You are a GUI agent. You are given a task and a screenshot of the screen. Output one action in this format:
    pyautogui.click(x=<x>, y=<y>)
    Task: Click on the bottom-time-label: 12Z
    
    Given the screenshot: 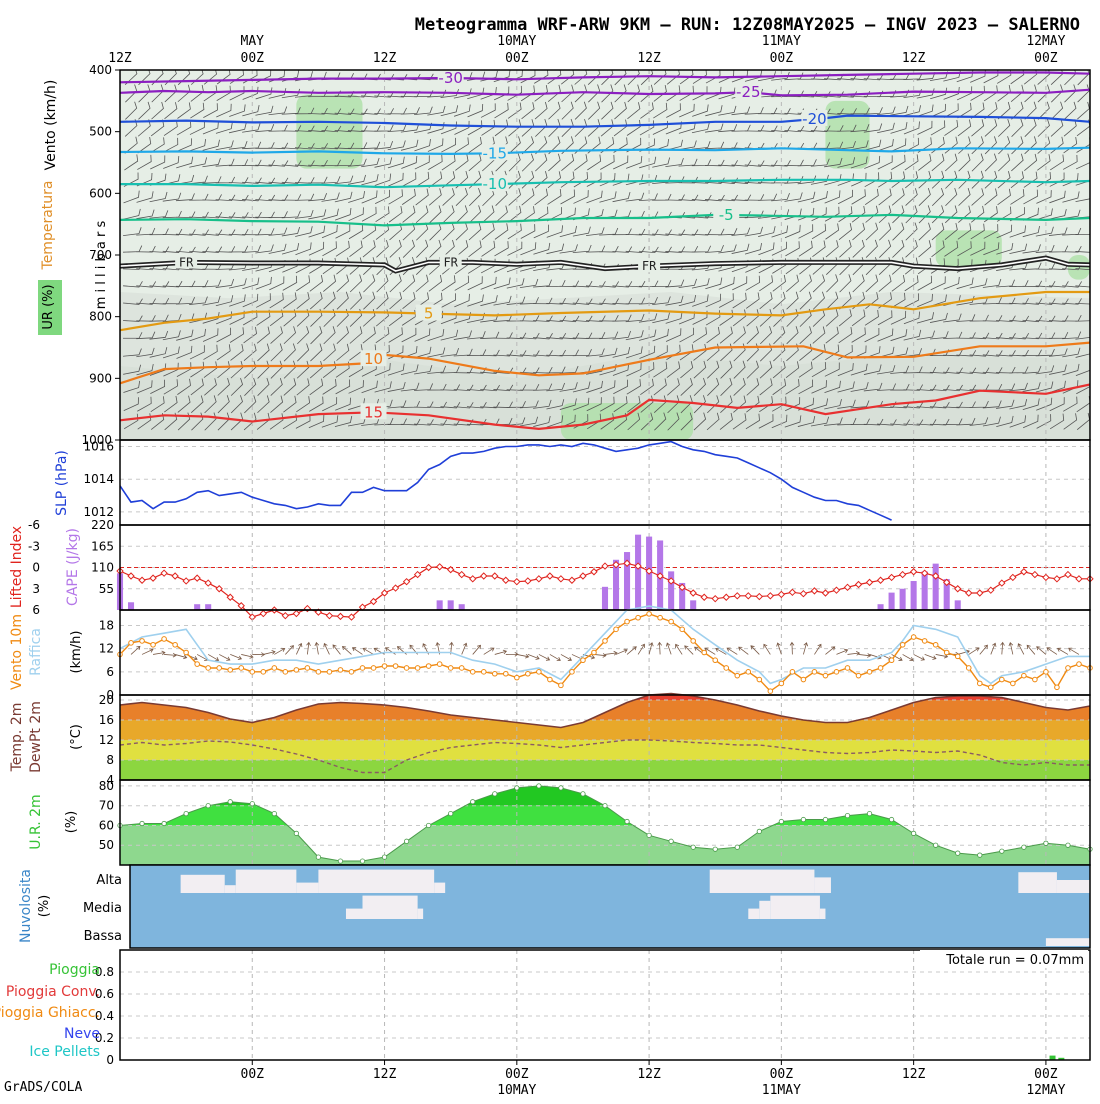 What is the action you would take?
    pyautogui.click(x=385, y=1074)
    